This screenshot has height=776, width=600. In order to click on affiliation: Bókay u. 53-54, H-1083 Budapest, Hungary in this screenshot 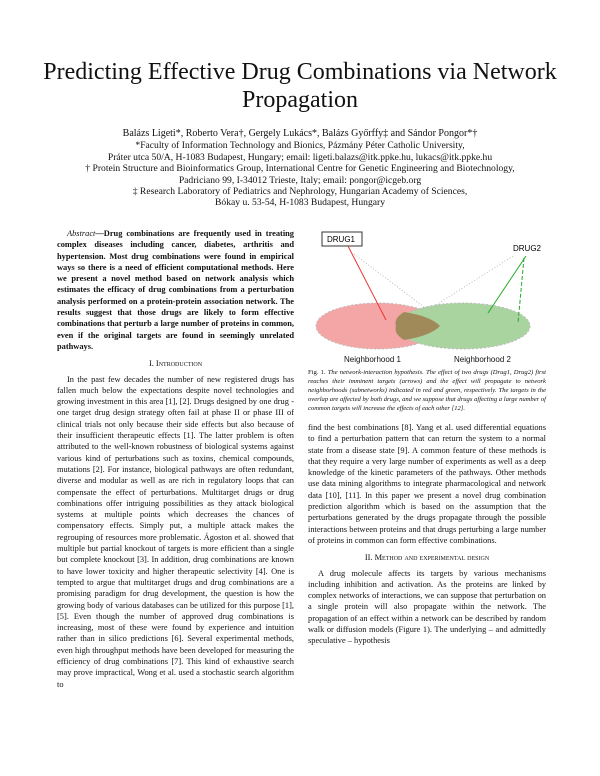, I will do `click(300, 203)`.